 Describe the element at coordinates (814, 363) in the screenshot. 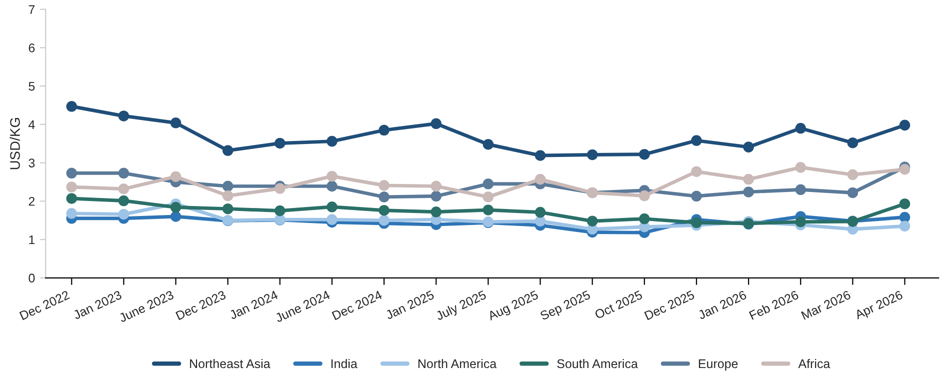

I see `legend-label: Africa` at that location.